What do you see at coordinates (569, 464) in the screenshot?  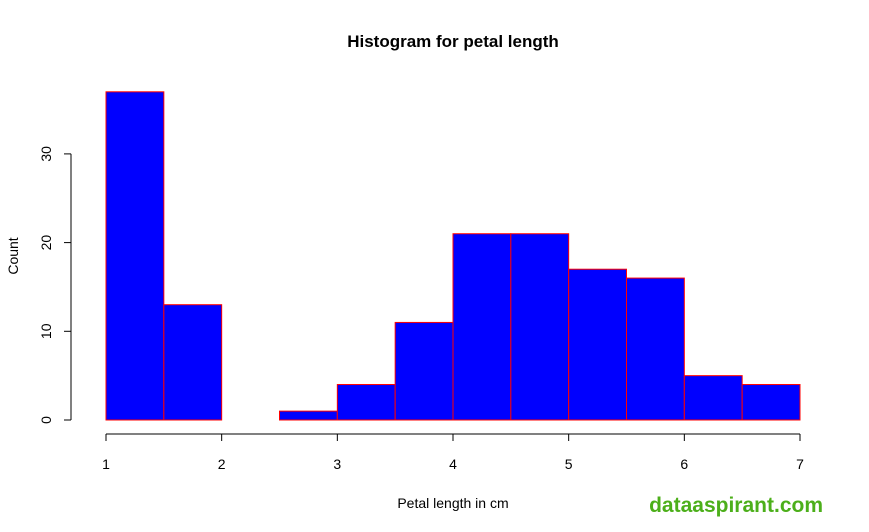 I see `x-tick-label: 5` at bounding box center [569, 464].